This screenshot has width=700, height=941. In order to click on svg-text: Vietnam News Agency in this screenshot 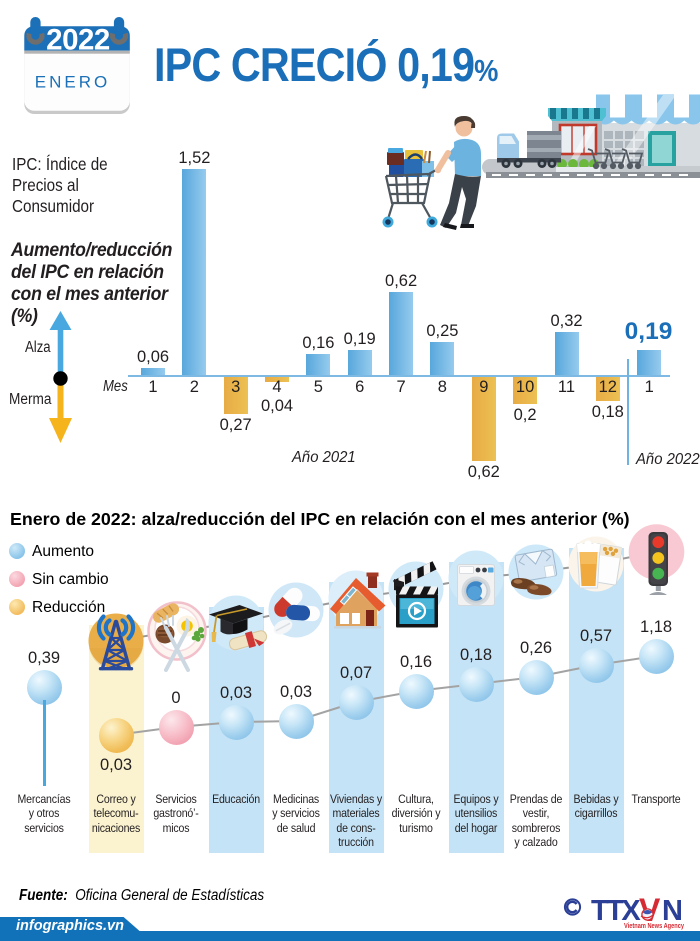, I will do `click(654, 925)`.